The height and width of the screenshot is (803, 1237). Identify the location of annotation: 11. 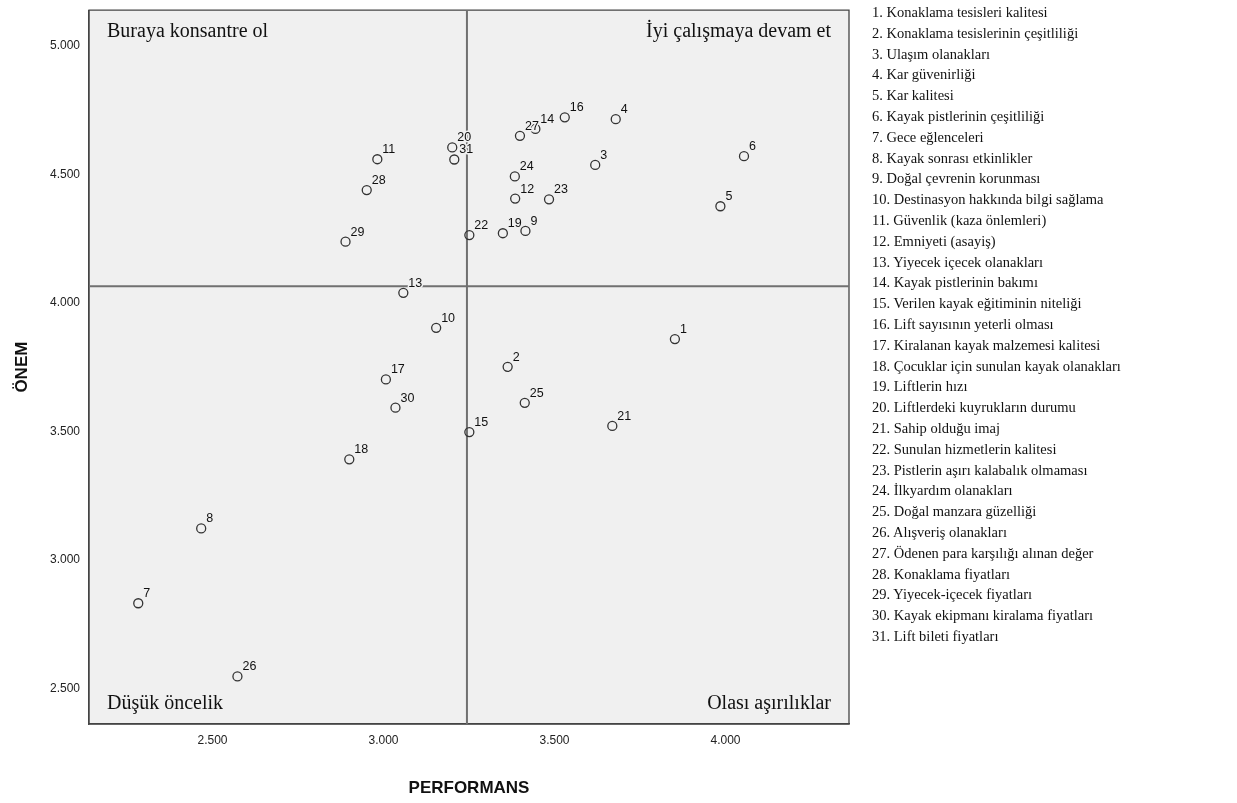
(389, 149).